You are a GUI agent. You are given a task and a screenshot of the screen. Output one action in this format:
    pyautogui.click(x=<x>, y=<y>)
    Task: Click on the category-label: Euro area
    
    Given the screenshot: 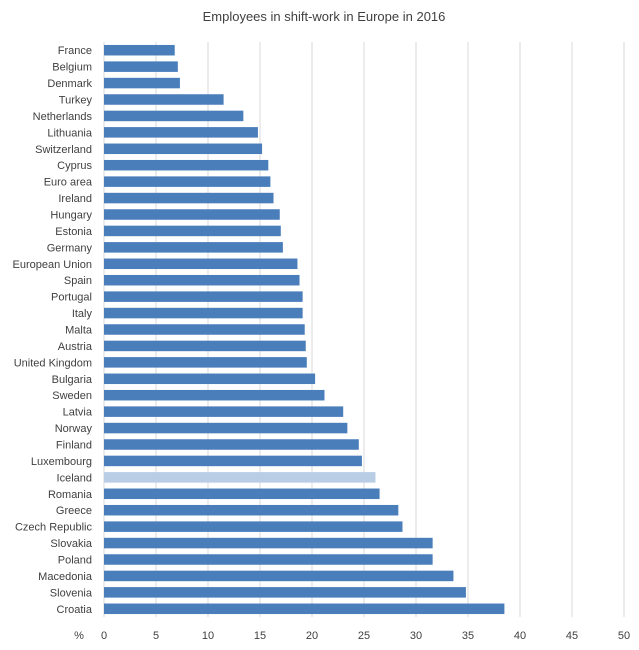 What is the action you would take?
    pyautogui.click(x=68, y=183)
    